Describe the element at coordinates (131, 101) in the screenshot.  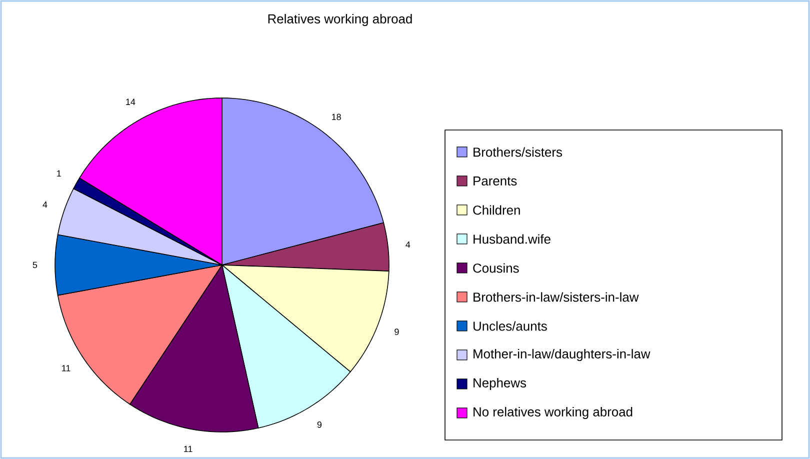
I see `data-label: 14` at that location.